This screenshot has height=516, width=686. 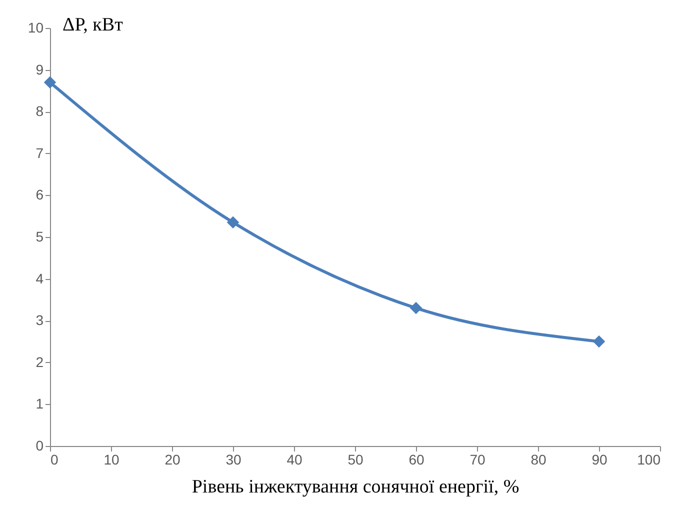 I want to click on y-tick-label: 3, so click(x=40, y=320).